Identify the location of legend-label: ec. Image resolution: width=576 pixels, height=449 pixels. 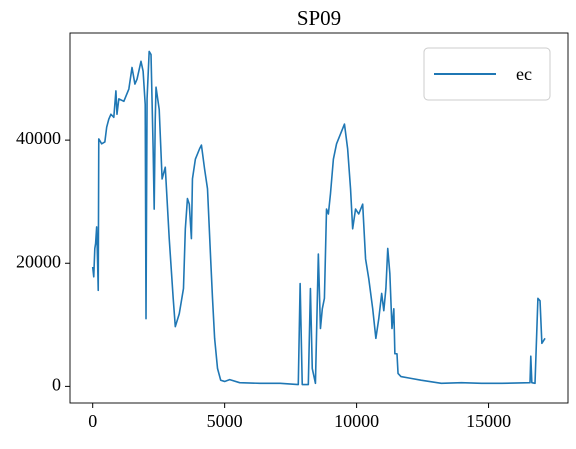
(524, 74).